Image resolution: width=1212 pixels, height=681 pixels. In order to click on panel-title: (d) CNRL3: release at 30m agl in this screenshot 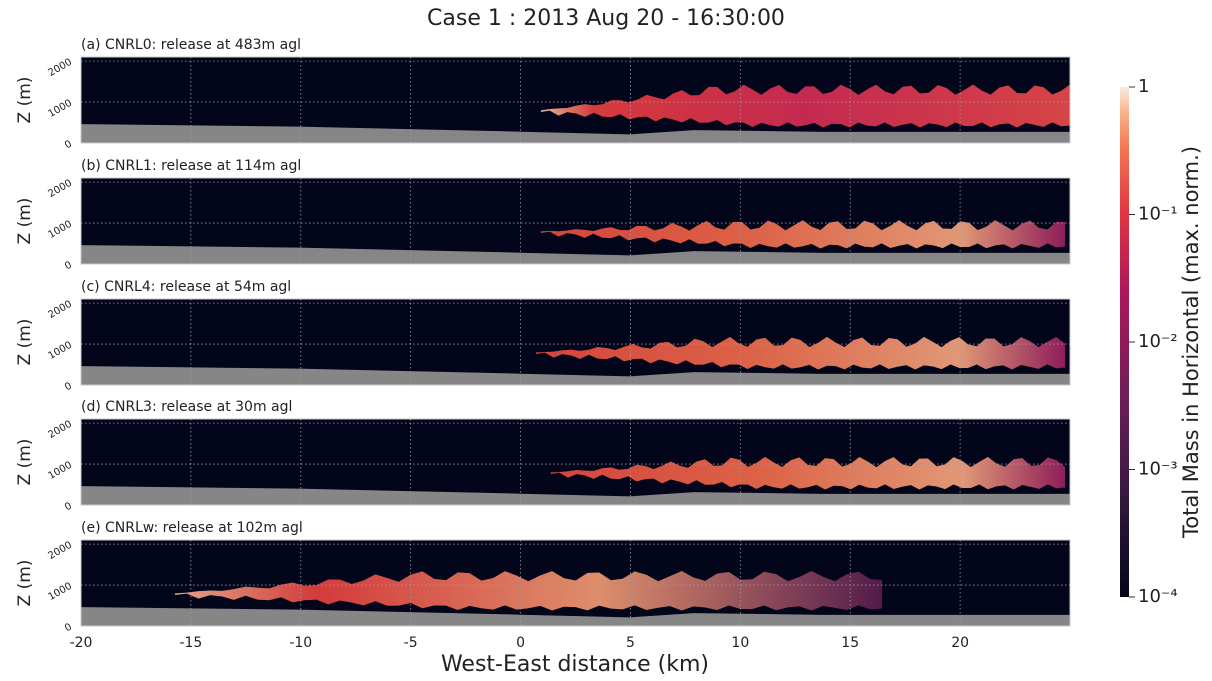, I will do `click(186, 407)`.